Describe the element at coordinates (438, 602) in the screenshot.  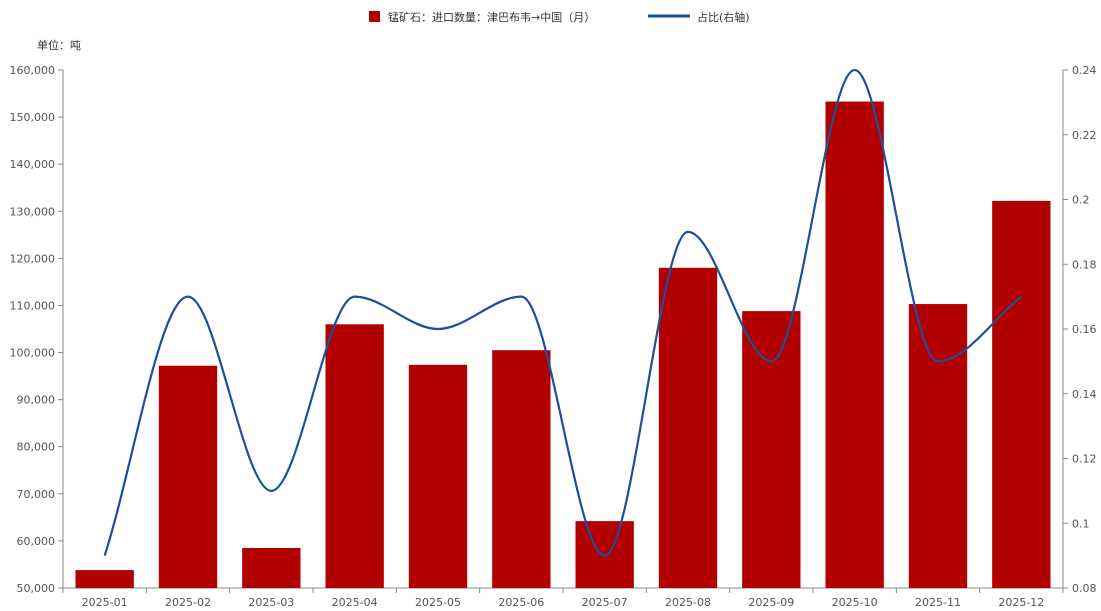
I see `x-tick-label: 2025-05` at that location.